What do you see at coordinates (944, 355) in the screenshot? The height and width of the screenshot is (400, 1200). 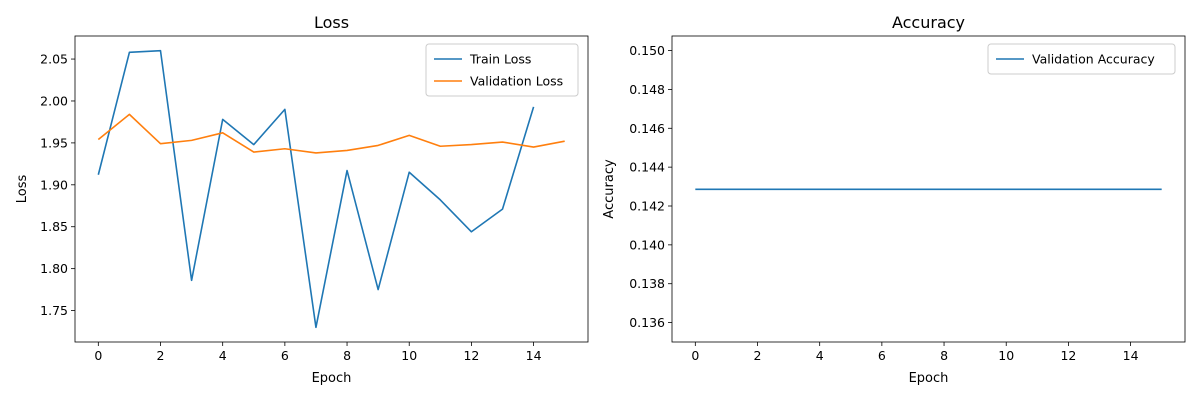 I see `accuracy-x-tick-label: 8` at bounding box center [944, 355].